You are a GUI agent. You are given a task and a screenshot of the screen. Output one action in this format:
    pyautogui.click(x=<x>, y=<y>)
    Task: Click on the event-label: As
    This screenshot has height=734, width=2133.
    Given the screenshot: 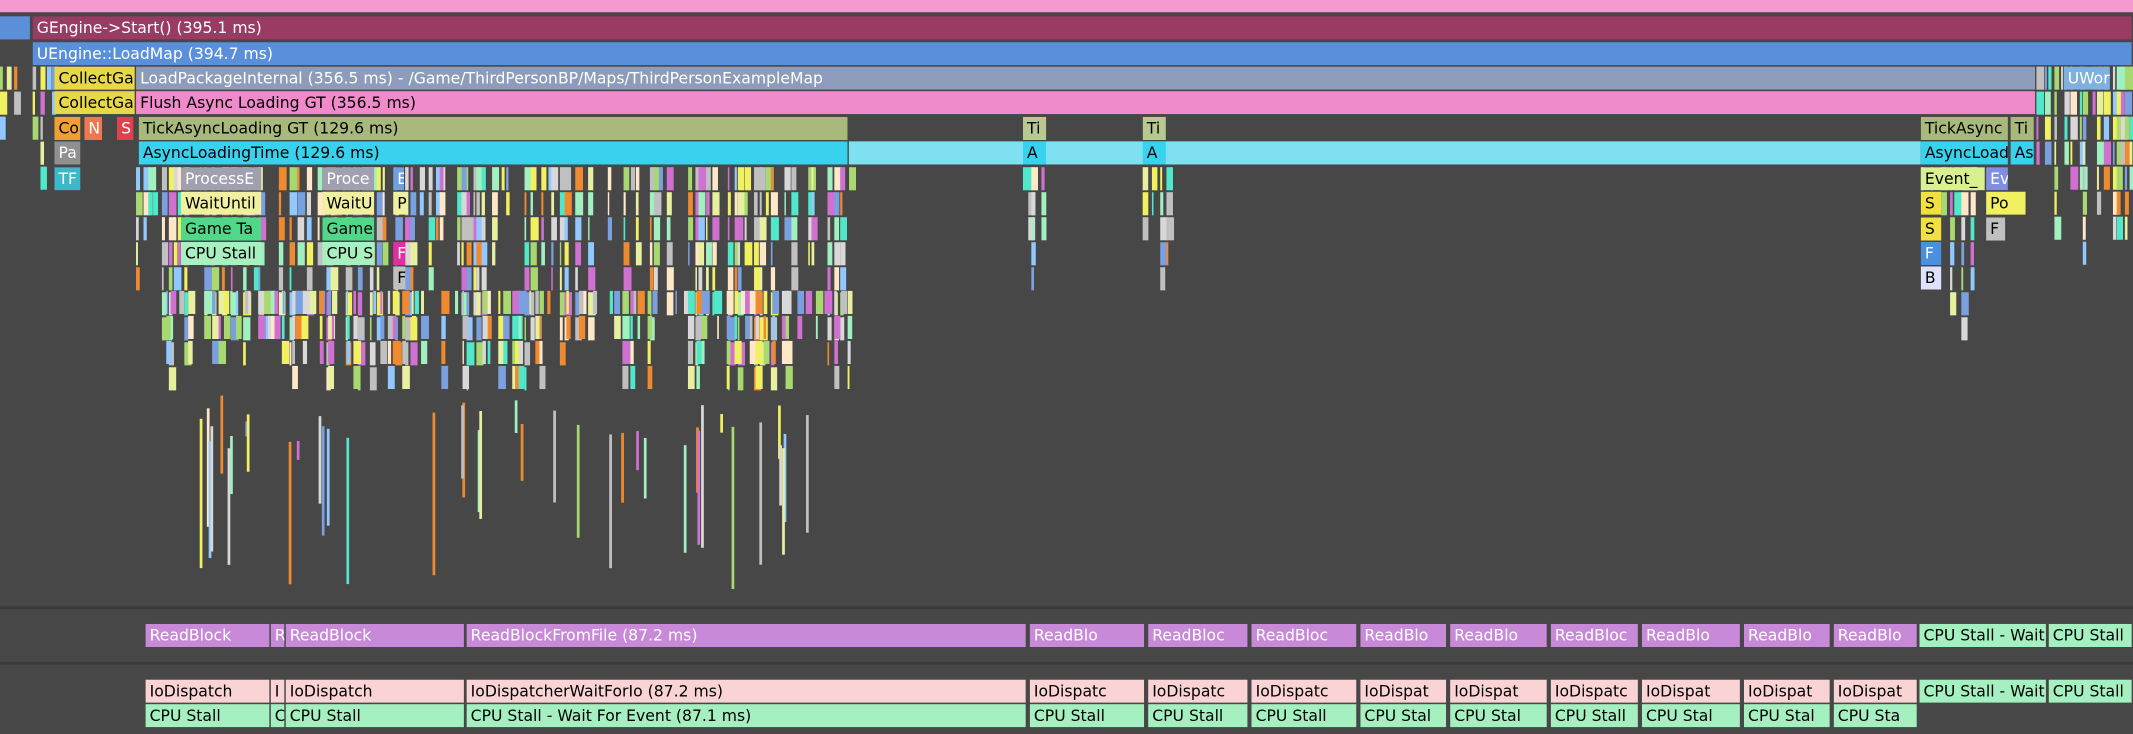 What is the action you would take?
    pyautogui.click(x=2024, y=152)
    